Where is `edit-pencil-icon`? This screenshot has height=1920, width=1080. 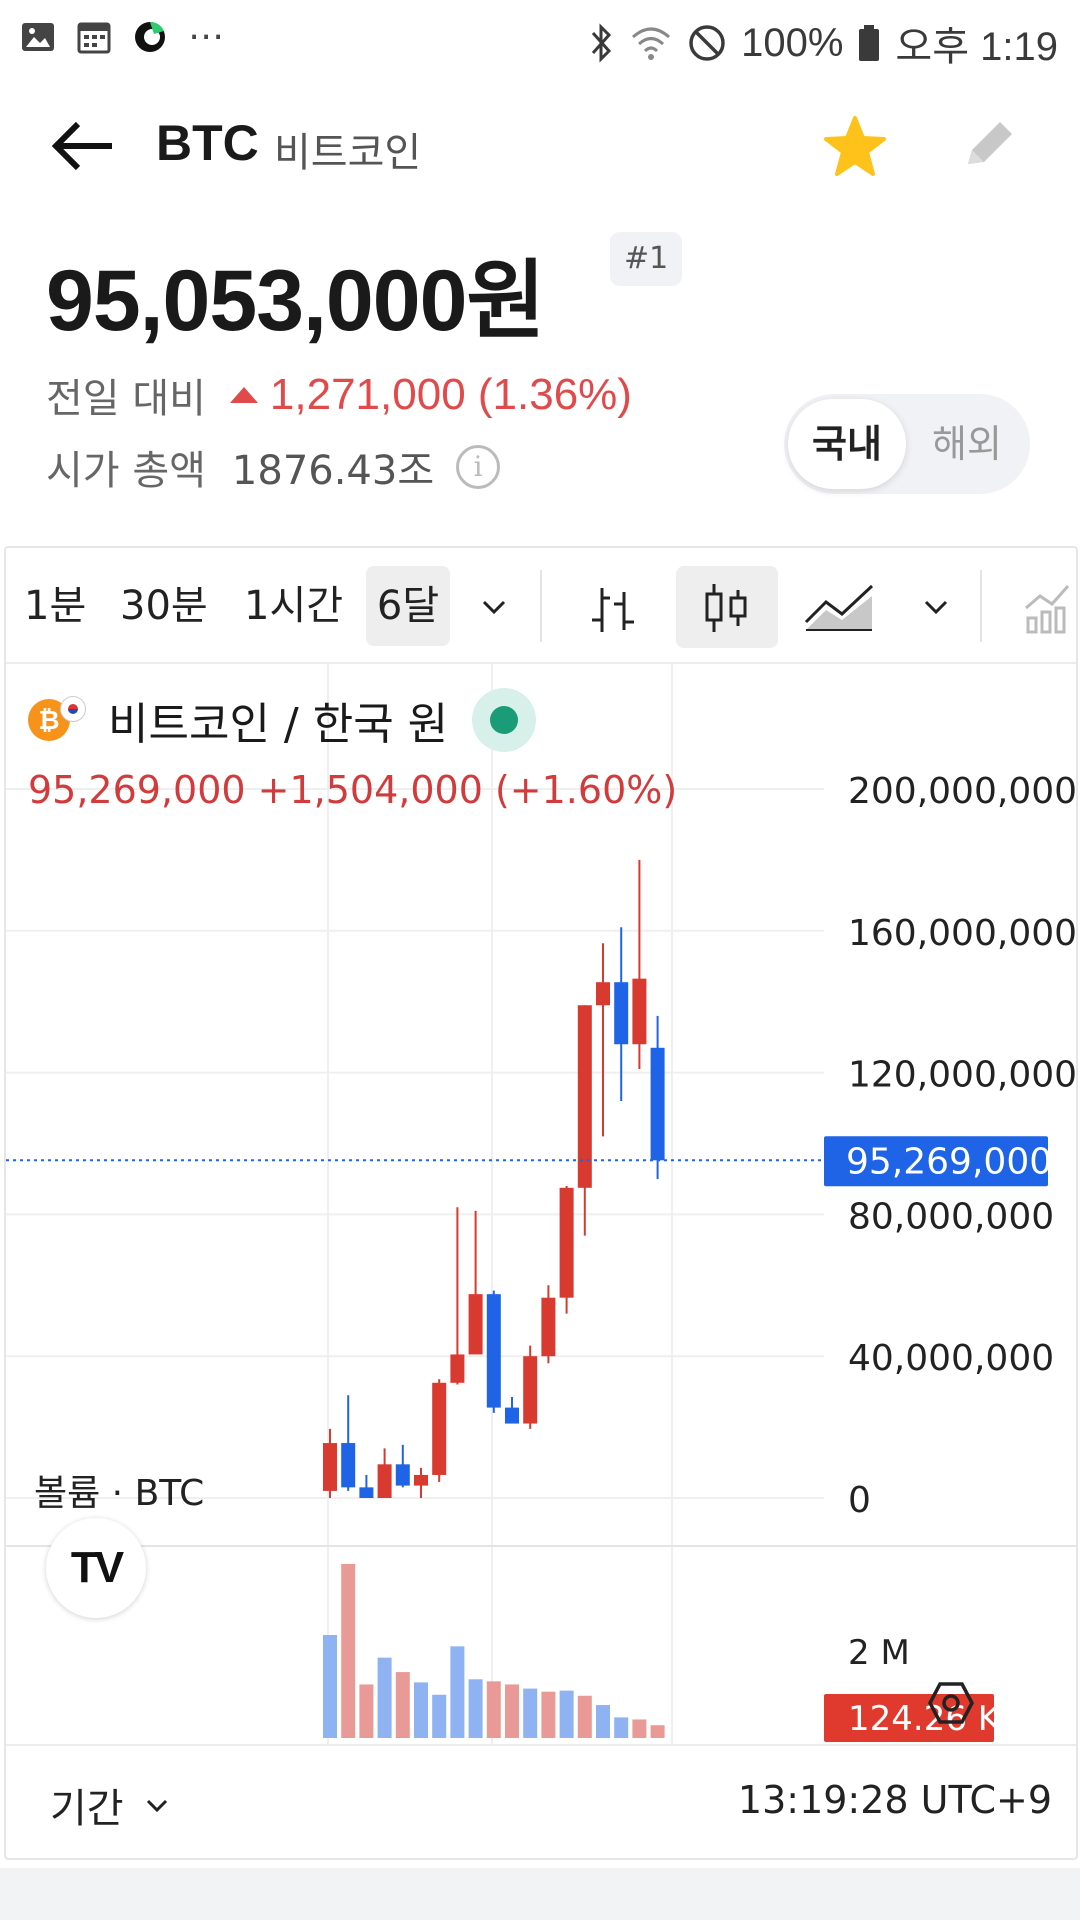
edit-pencil-icon is located at coordinates (988, 146).